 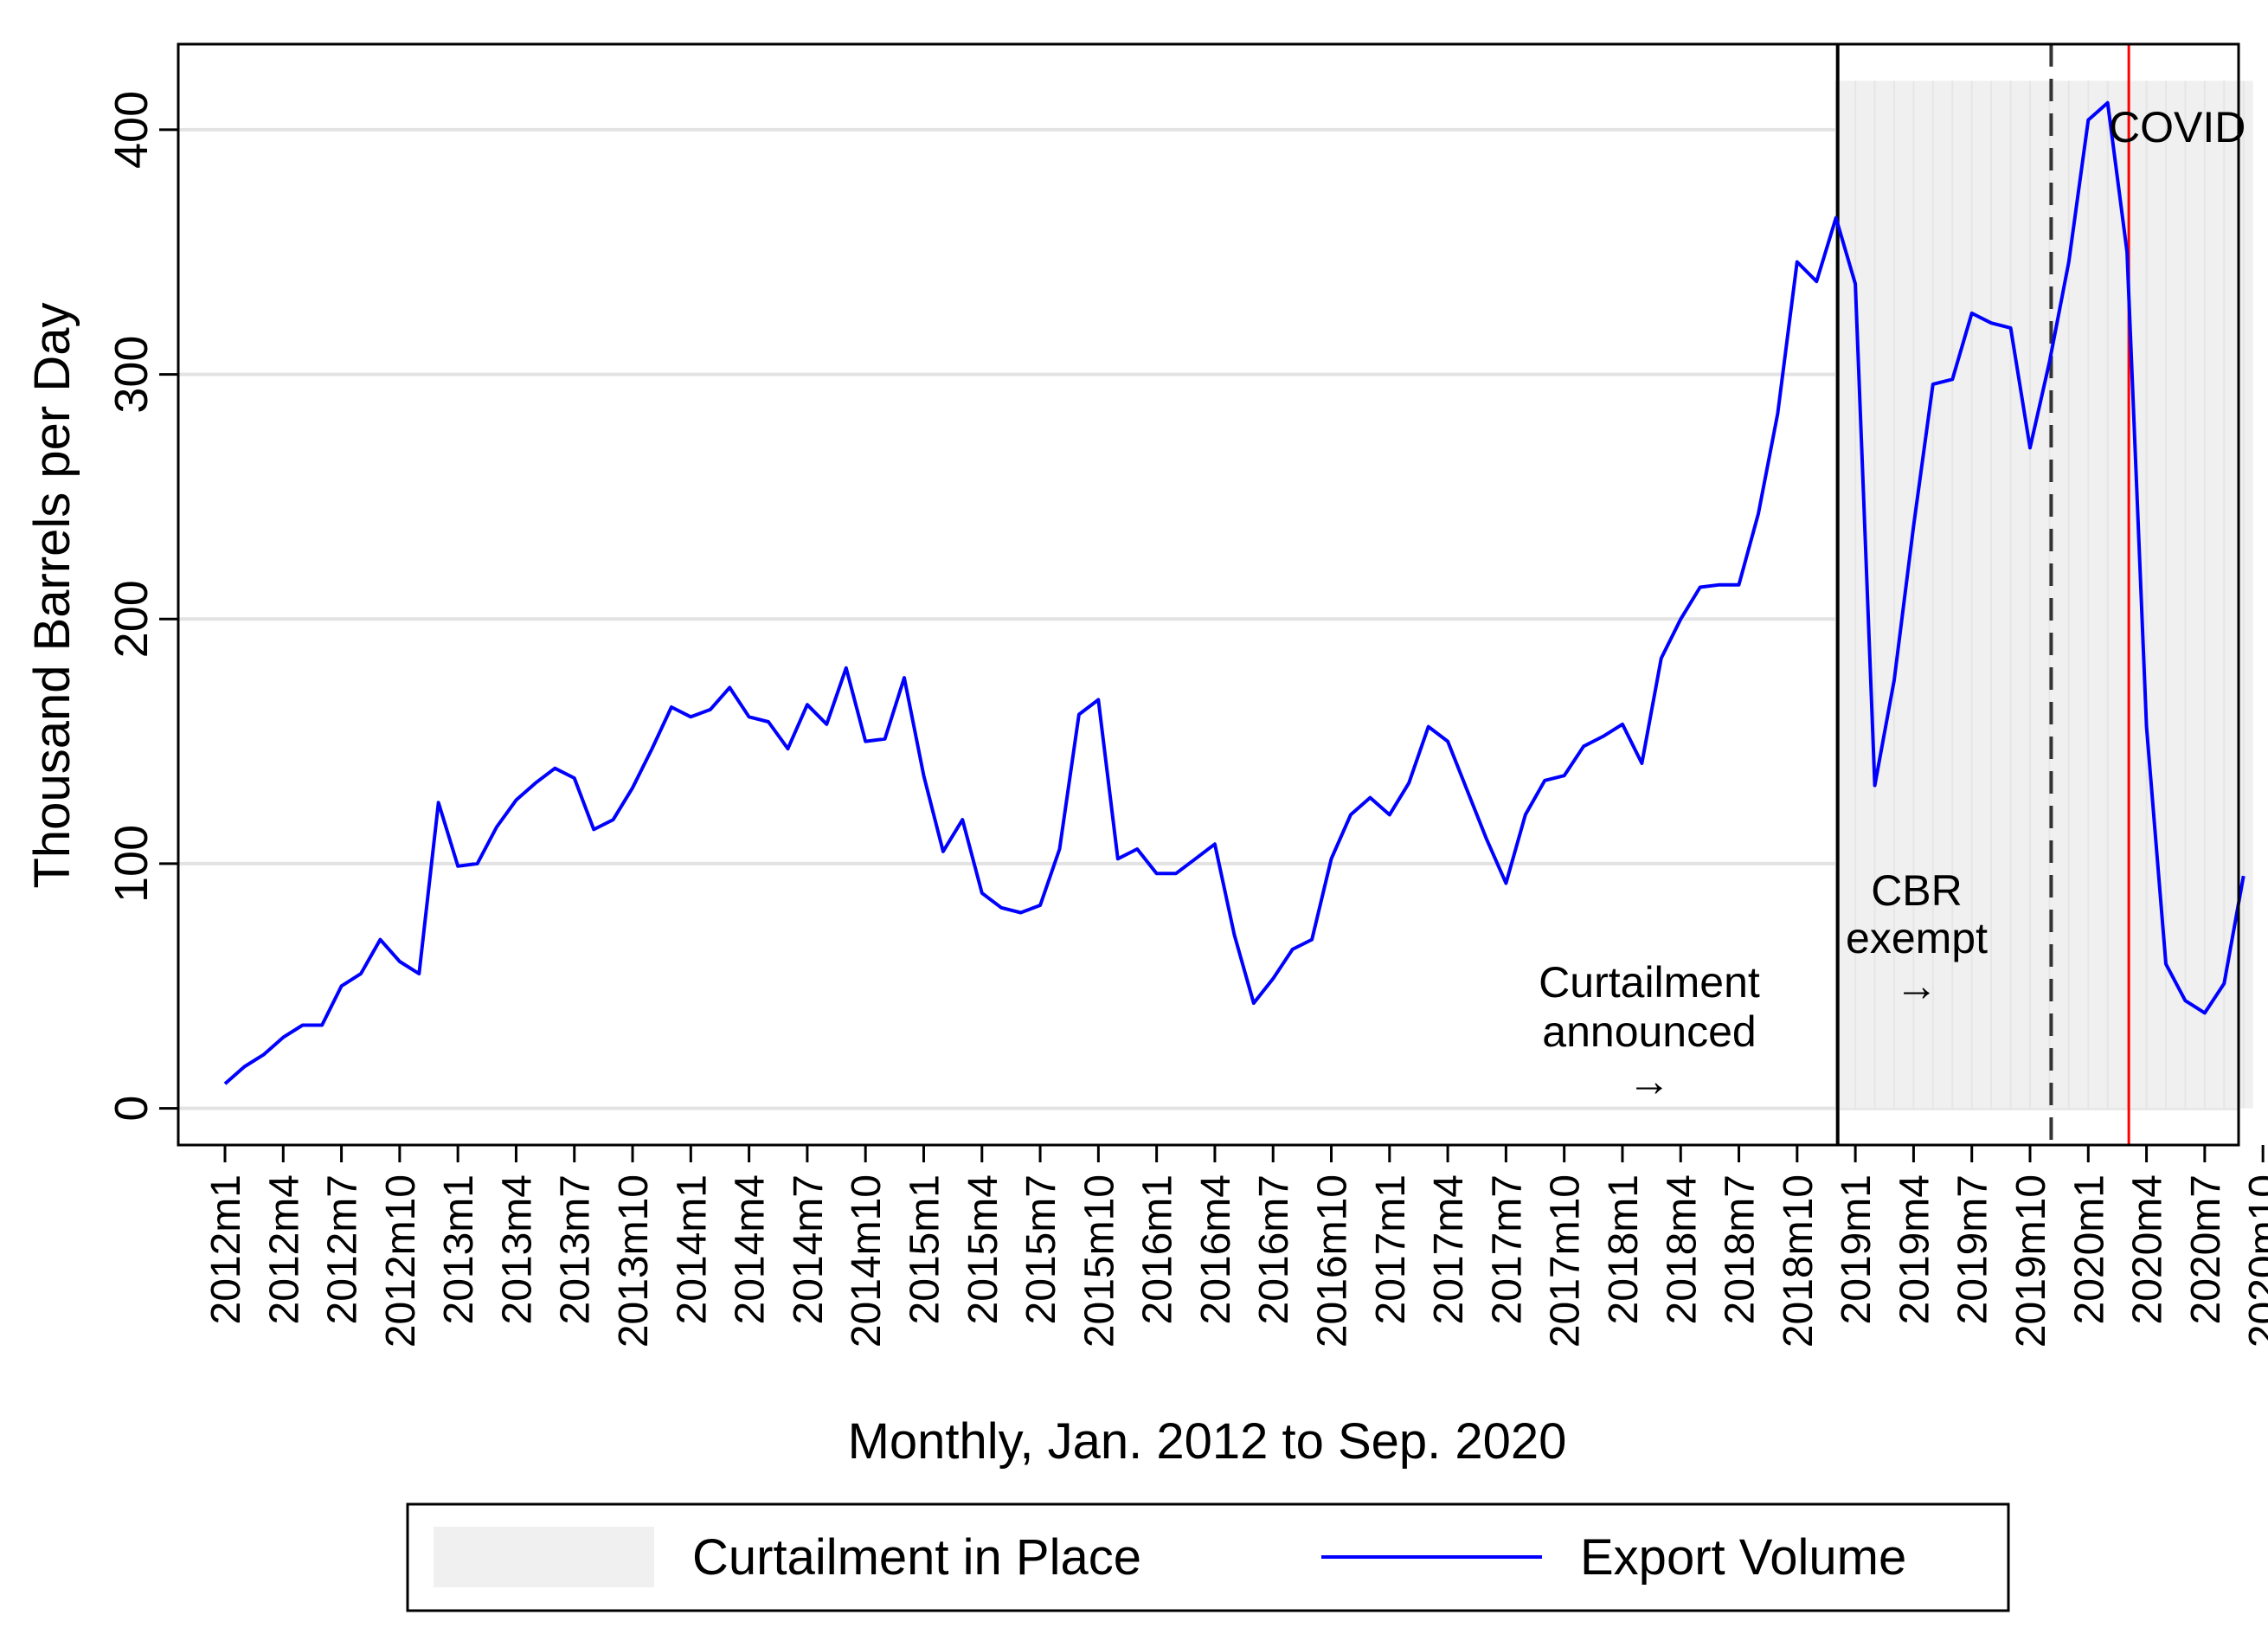 What do you see at coordinates (1649, 1031) in the screenshot?
I see `annotation-1-line-2: announced` at bounding box center [1649, 1031].